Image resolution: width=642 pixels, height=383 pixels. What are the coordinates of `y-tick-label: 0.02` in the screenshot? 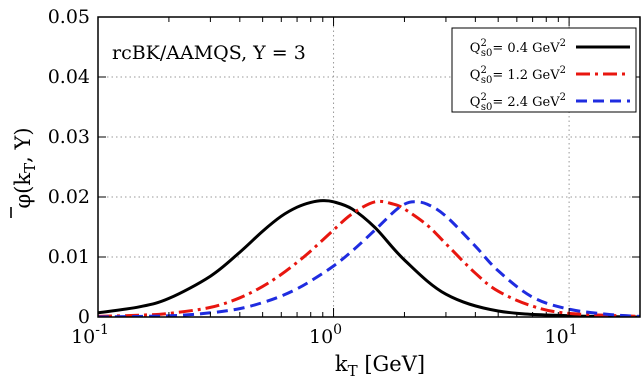 It's located at (69, 197).